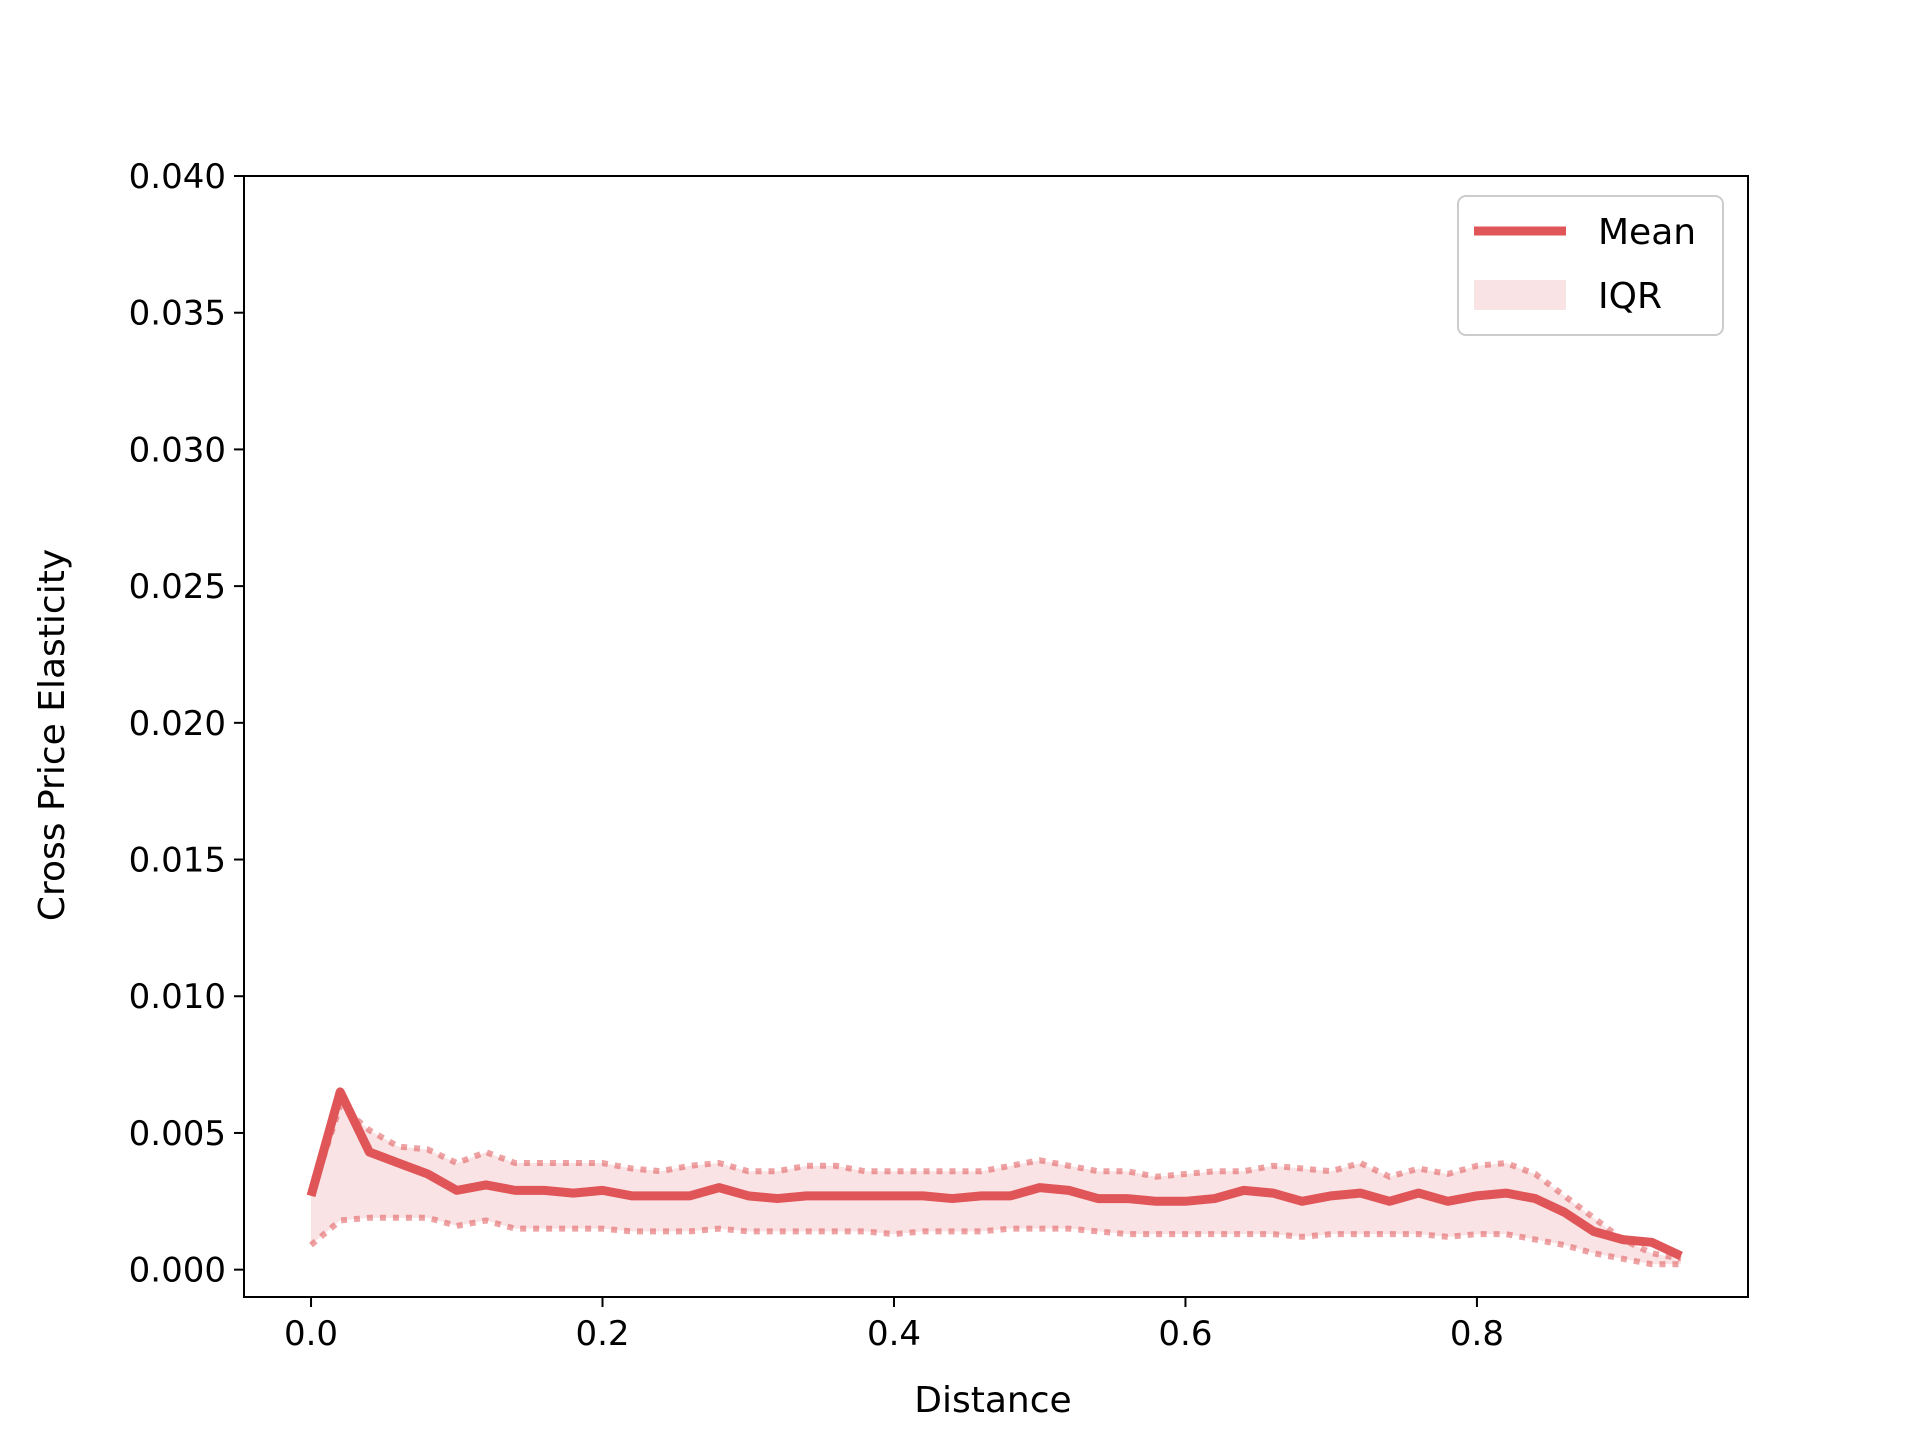  I want to click on iqr-upper-line, so click(995, 1181).